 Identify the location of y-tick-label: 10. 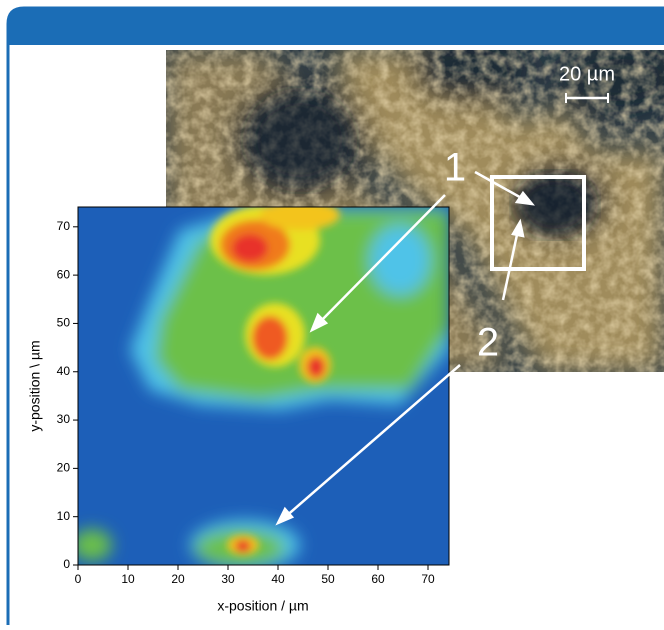
(64, 516).